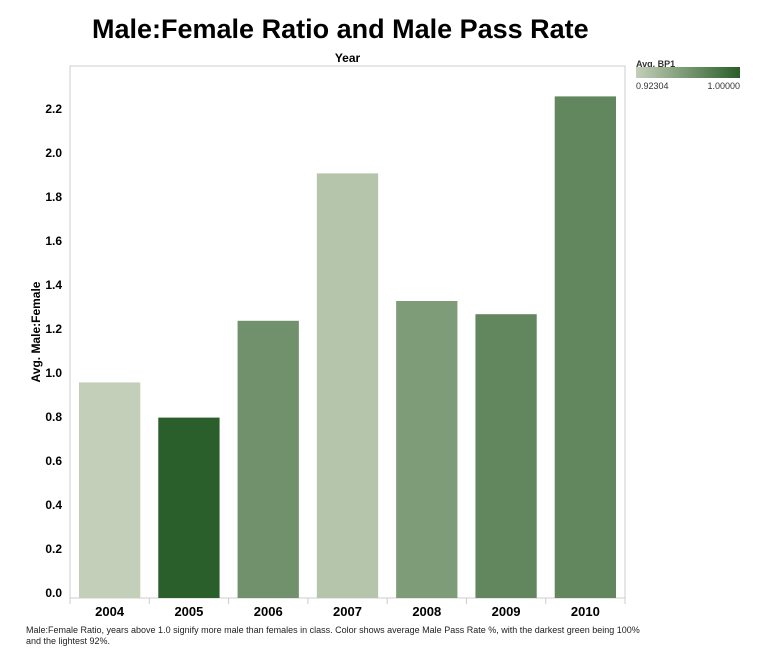 The height and width of the screenshot is (664, 760). Describe the element at coordinates (36, 331) in the screenshot. I see `y-axis-label: Avg. Male:Female` at that location.